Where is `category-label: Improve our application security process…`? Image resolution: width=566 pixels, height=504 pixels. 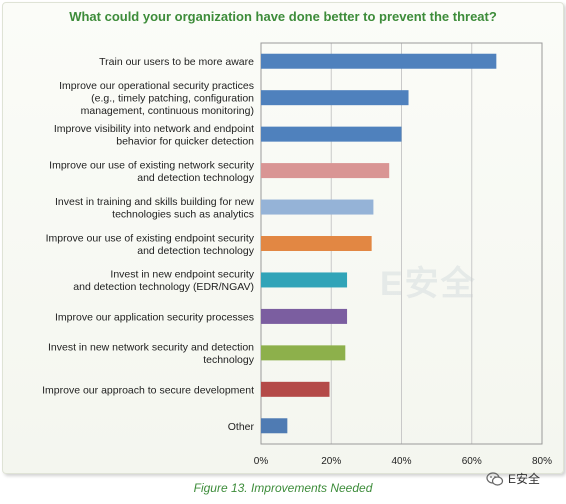
category-label: Improve our application security process… is located at coordinates (154, 317).